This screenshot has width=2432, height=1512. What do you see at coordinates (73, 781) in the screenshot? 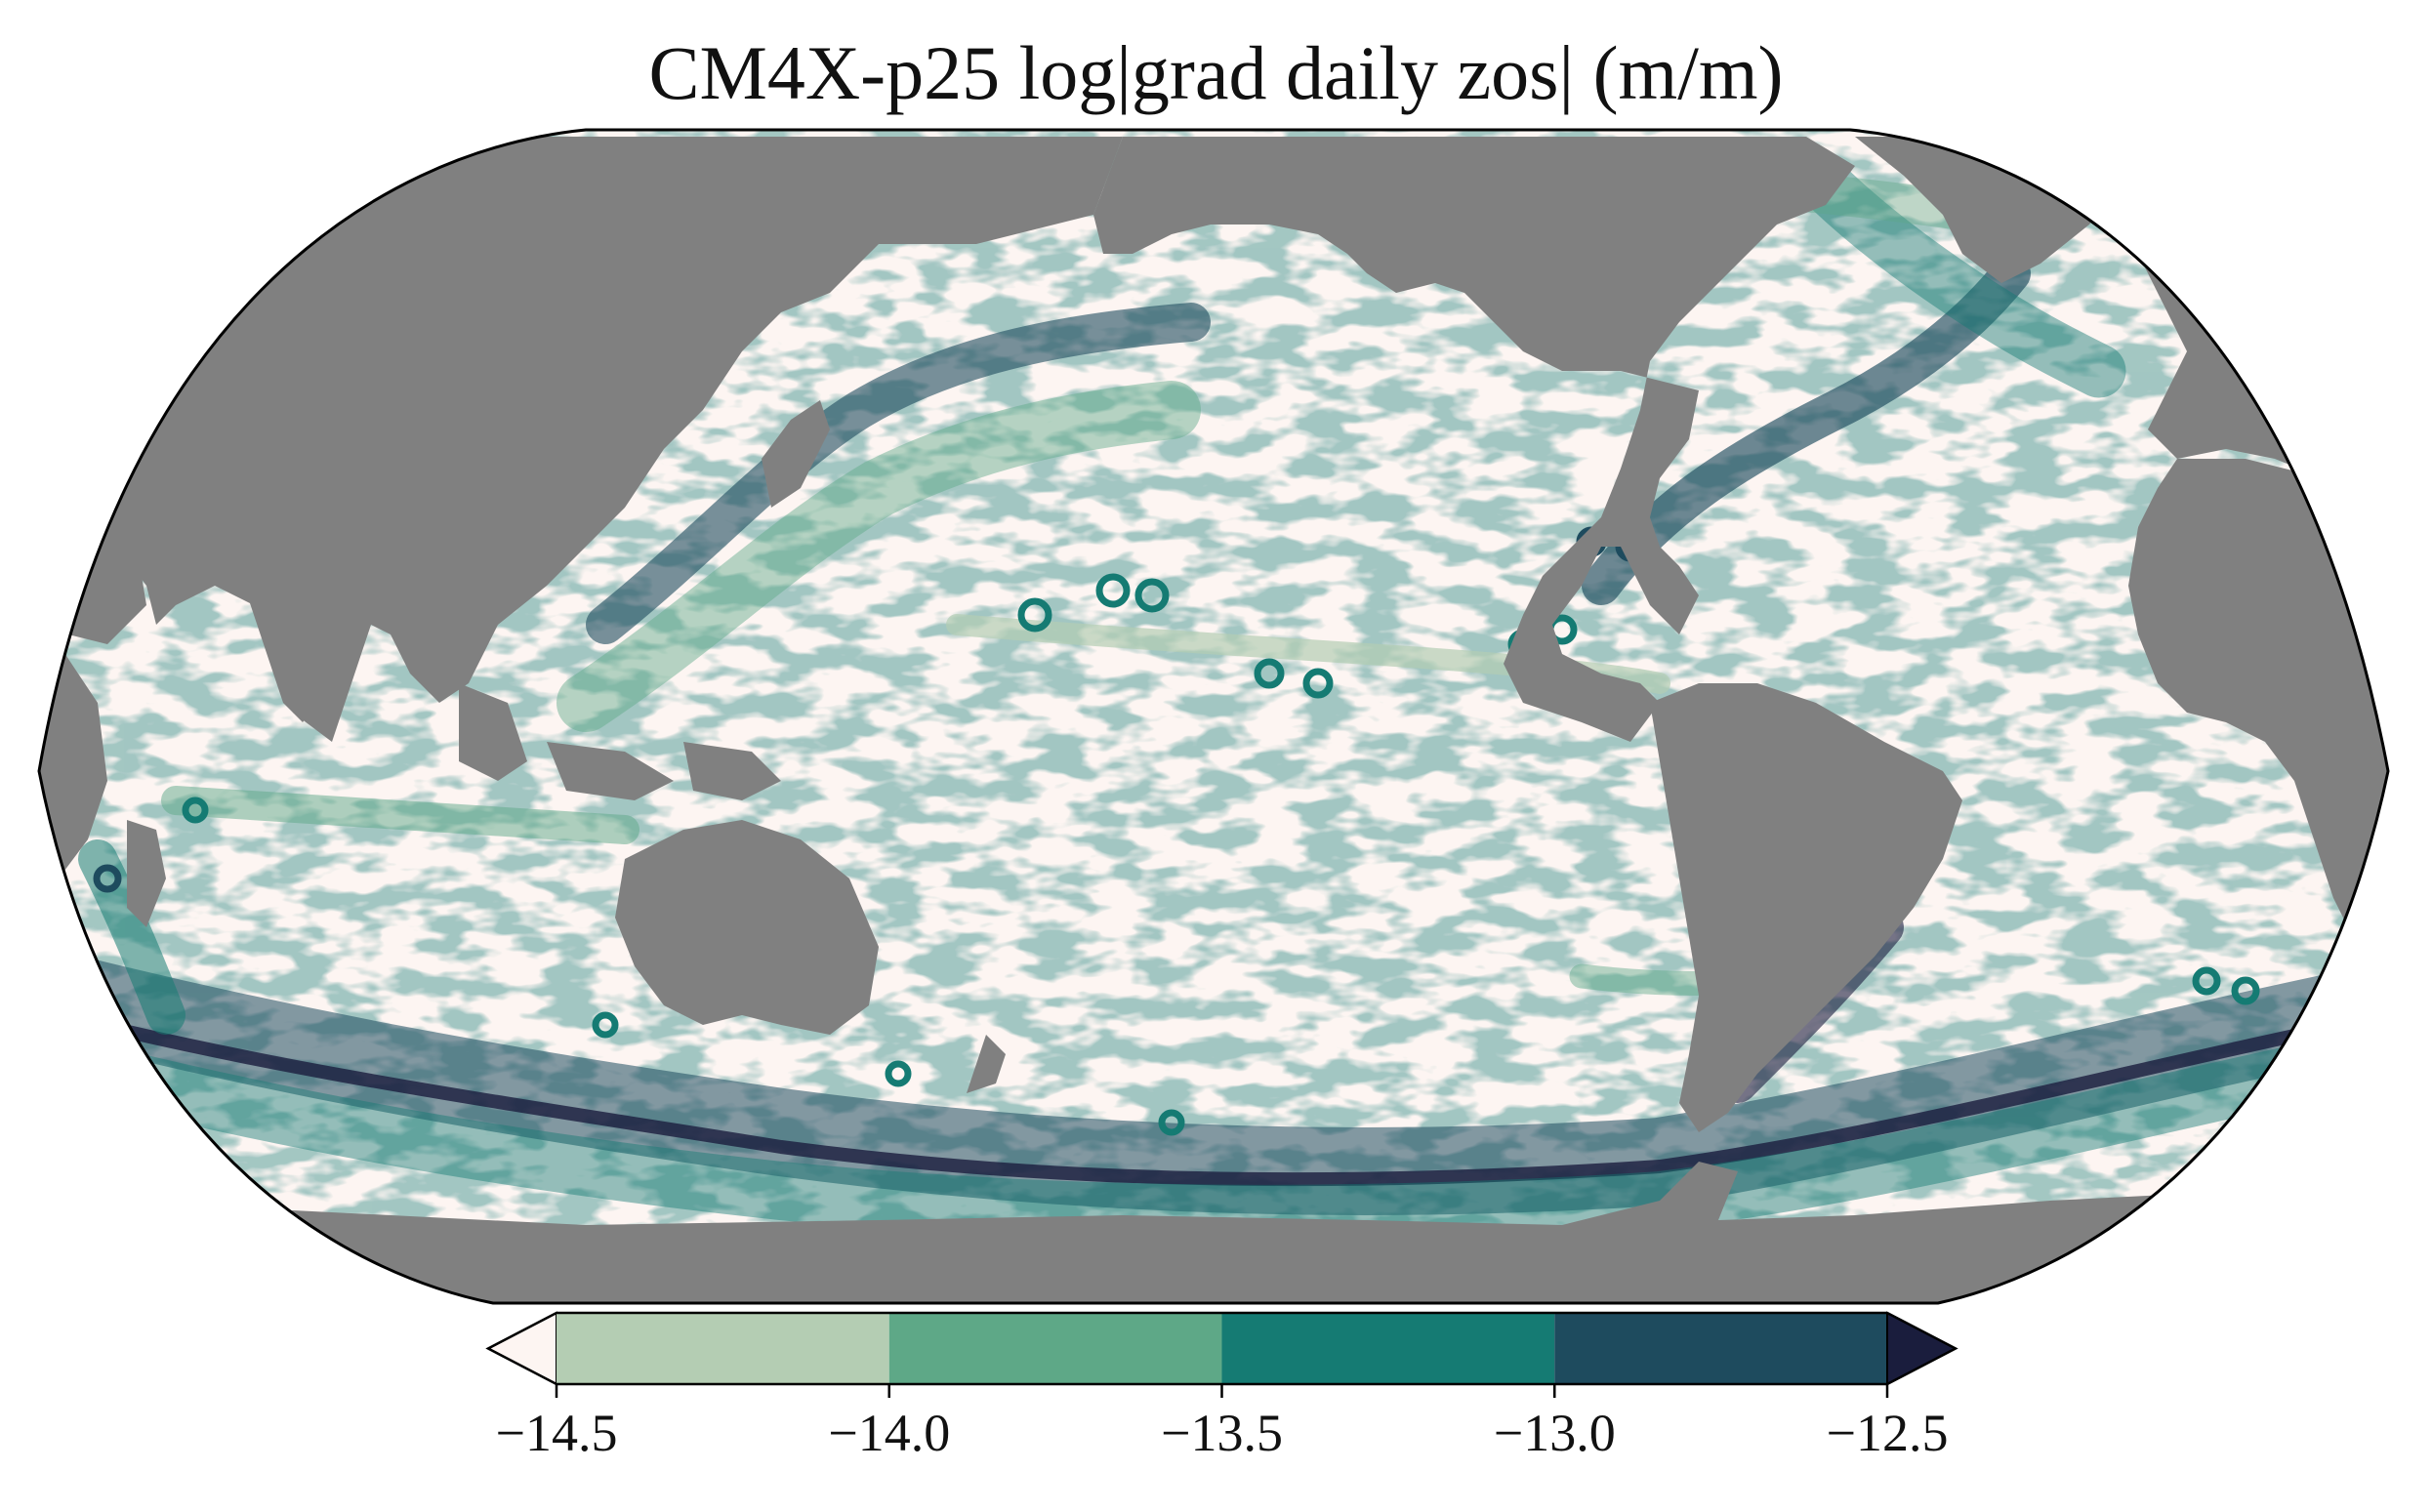
I see `land-africa-east` at bounding box center [73, 781].